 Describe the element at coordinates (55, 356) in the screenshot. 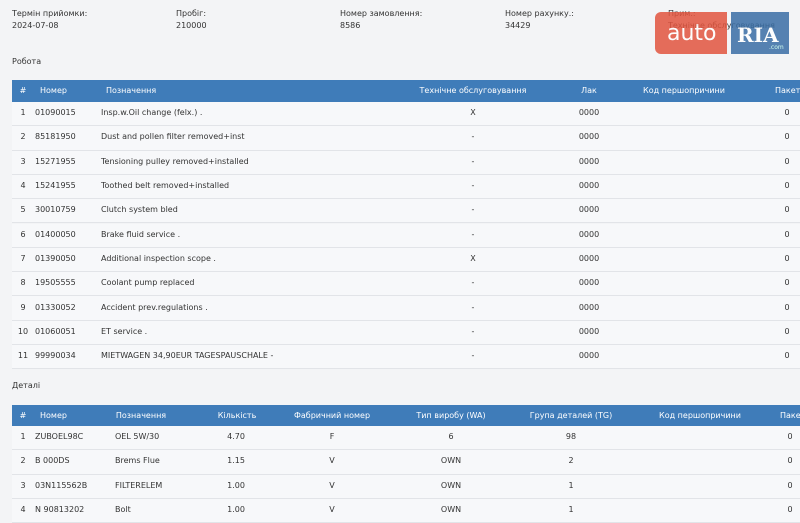

I see `cell: 99990034` at that location.